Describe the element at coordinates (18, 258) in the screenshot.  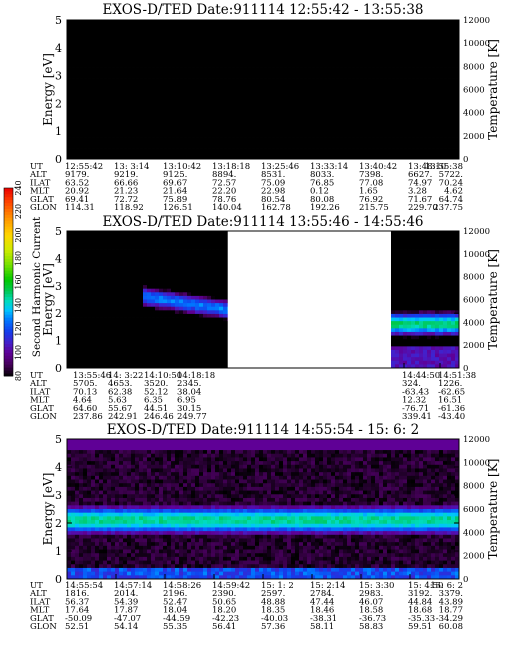
I see `colorbar-tick-label: 180` at that location.